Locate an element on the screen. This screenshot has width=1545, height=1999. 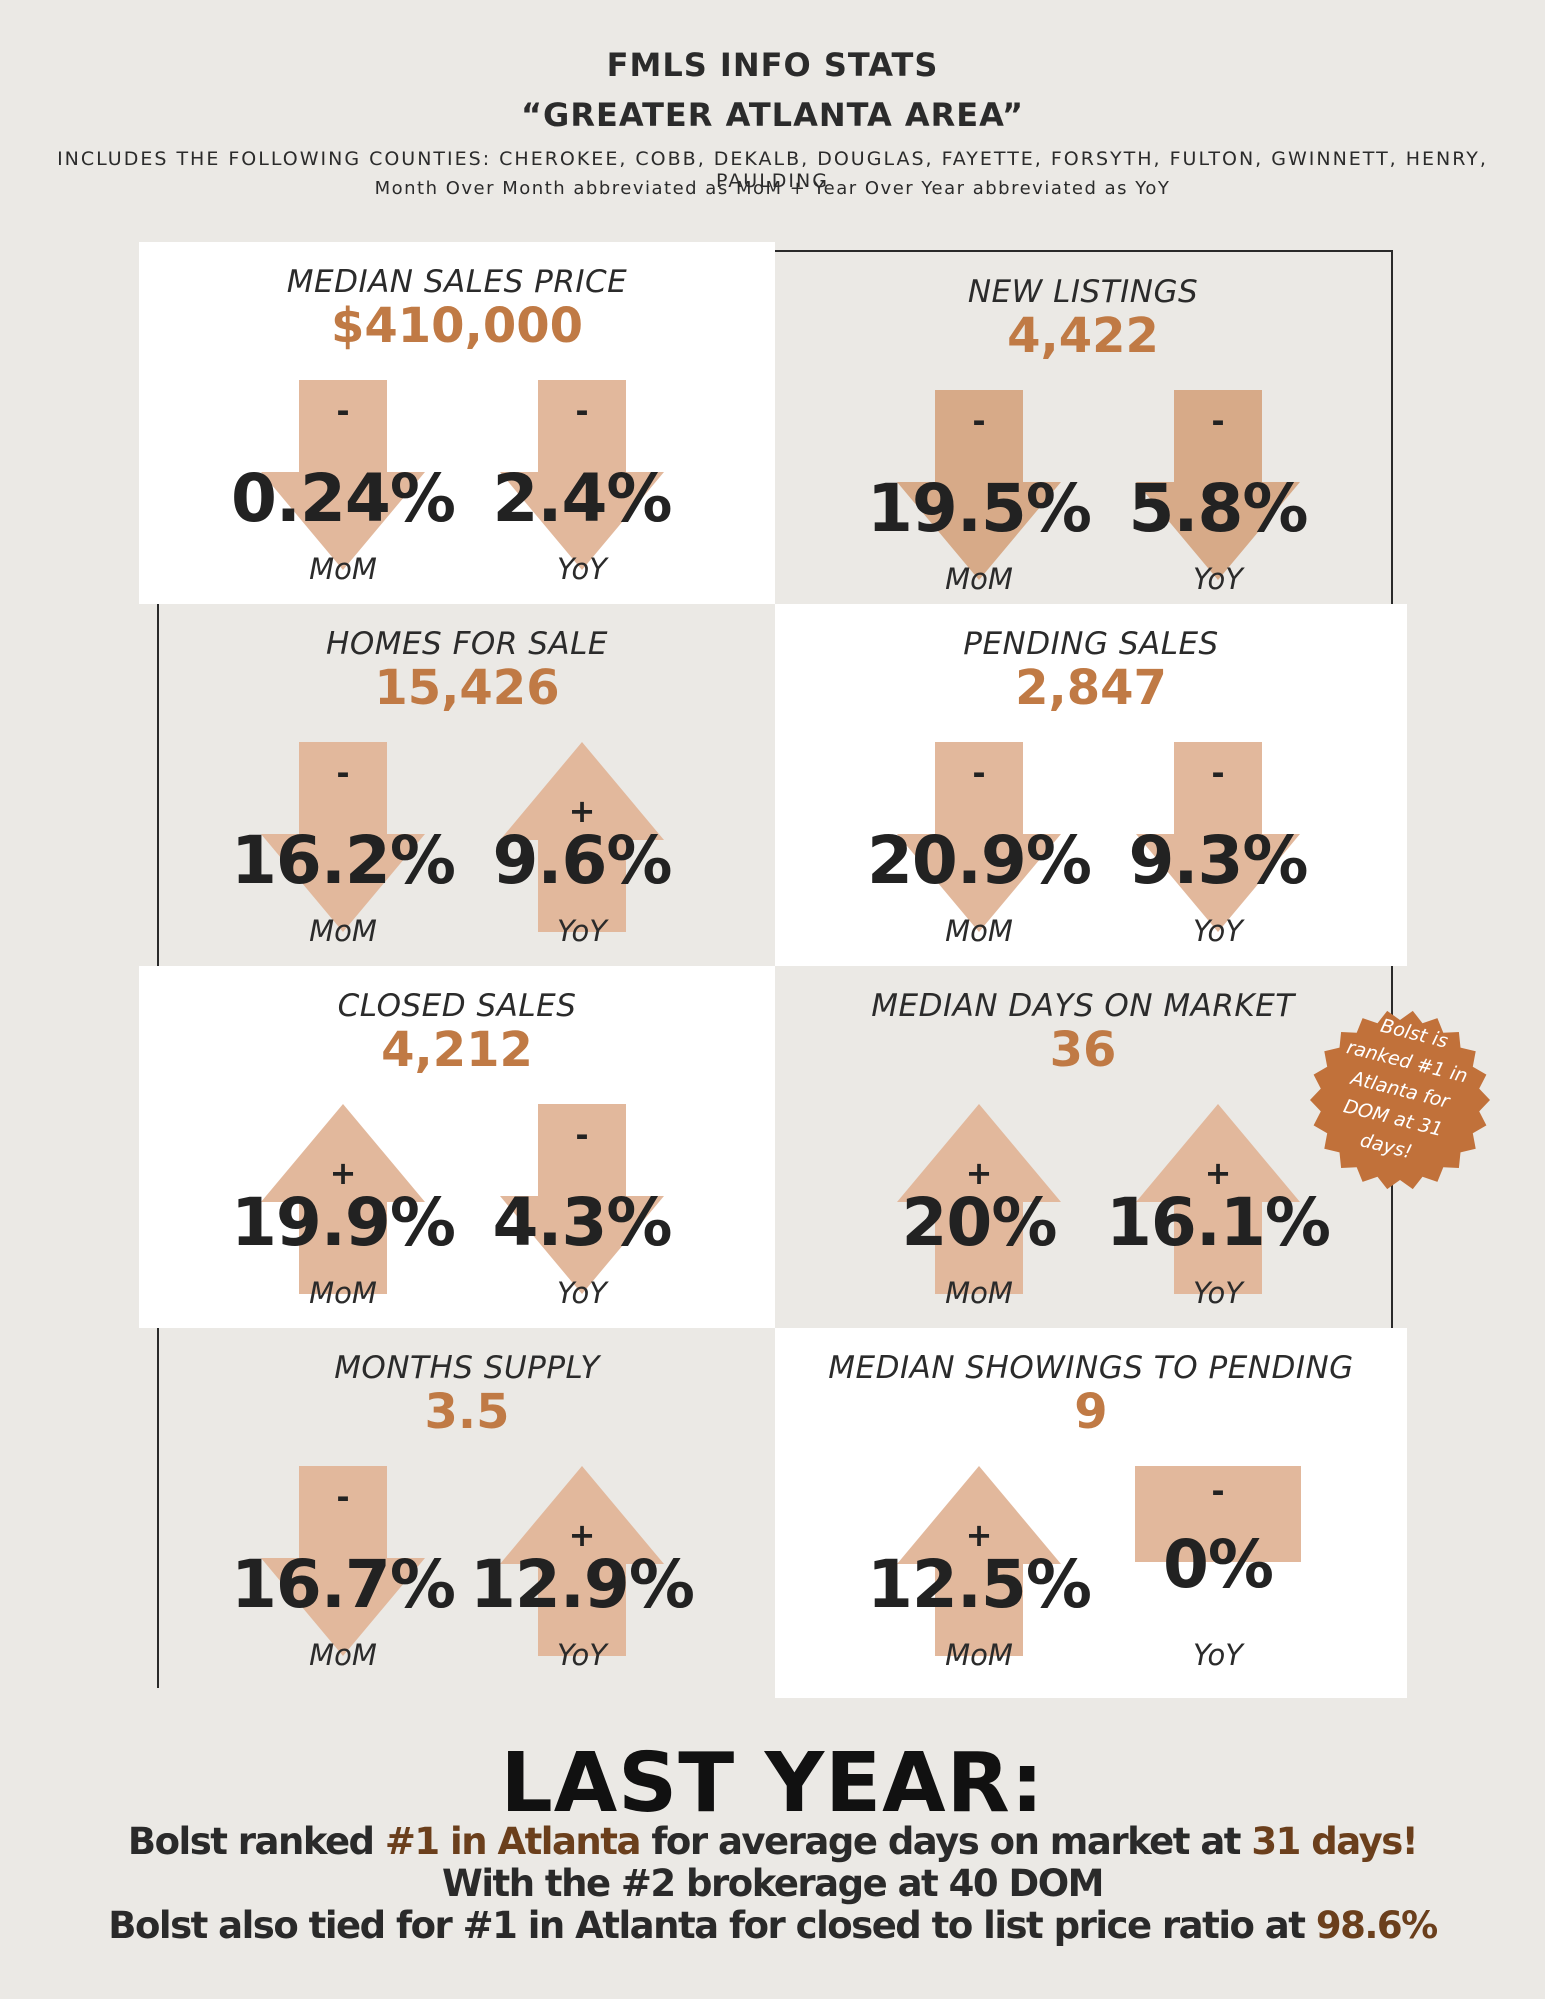
stat-card-homes-for-sale: HOMES FOR SALE 15,426- 16.2% MoM +9.6% YoY is located at coordinates (467, 785).